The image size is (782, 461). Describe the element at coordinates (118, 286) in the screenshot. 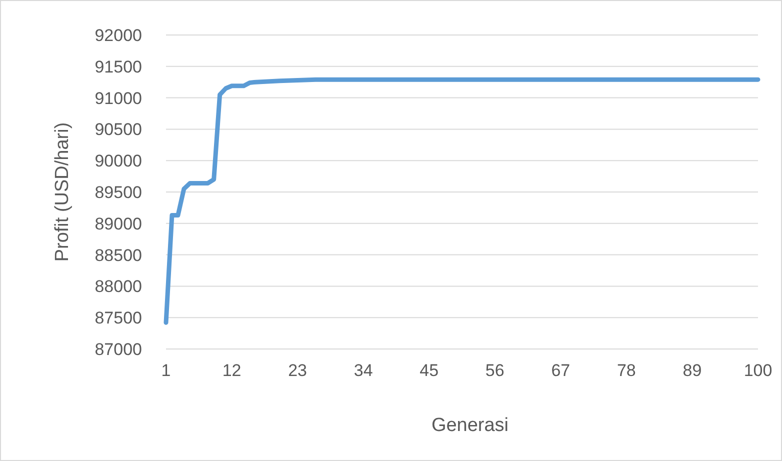

I see `y-tick-label: 88000` at that location.